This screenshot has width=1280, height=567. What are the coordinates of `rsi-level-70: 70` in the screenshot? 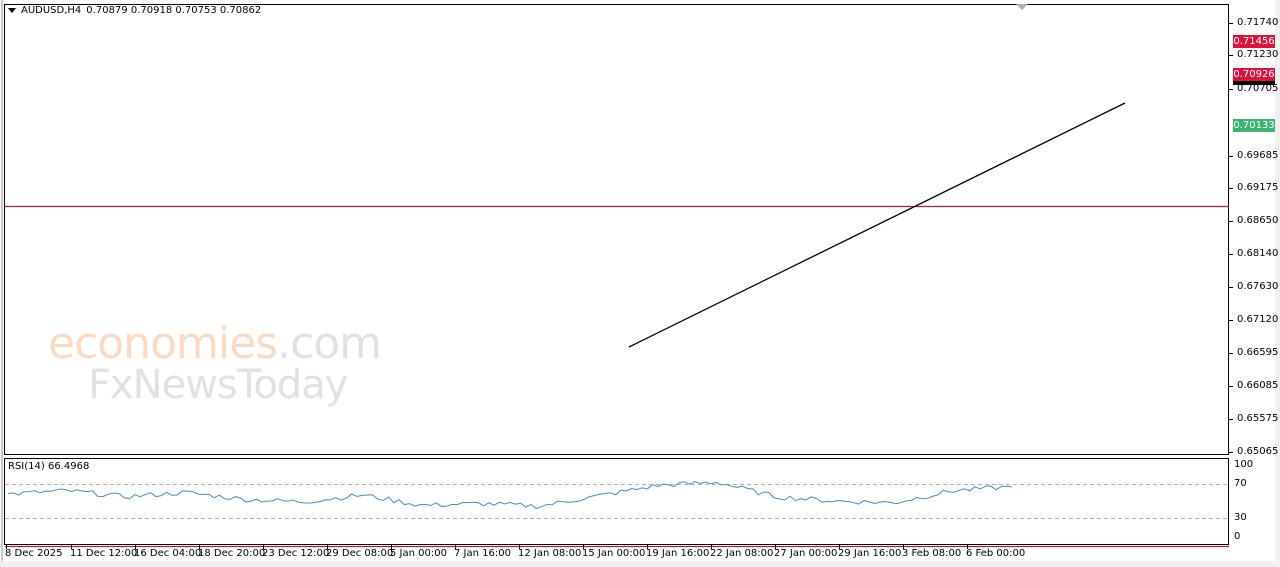 It's located at (1240, 483).